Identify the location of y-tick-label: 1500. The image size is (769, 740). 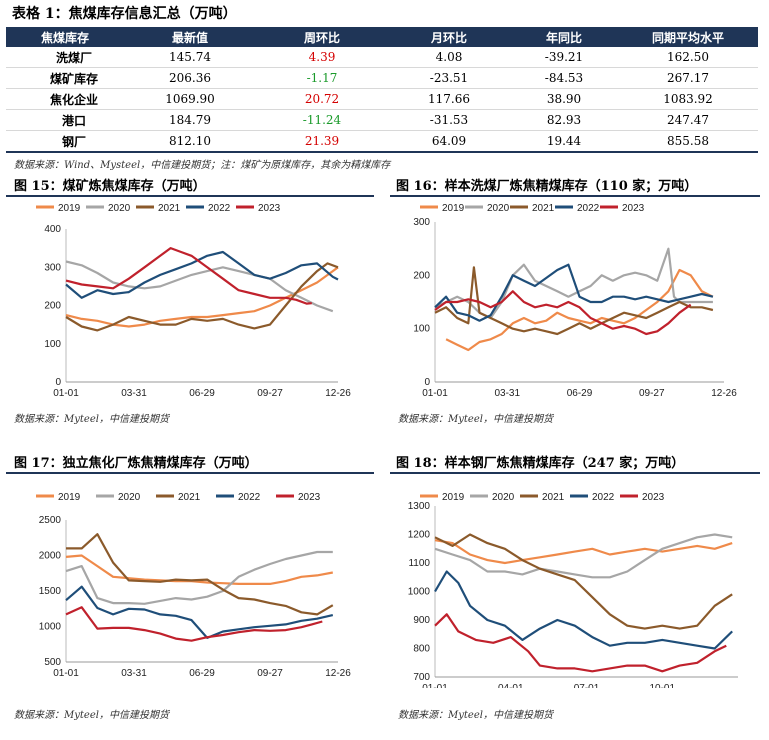
(50, 591).